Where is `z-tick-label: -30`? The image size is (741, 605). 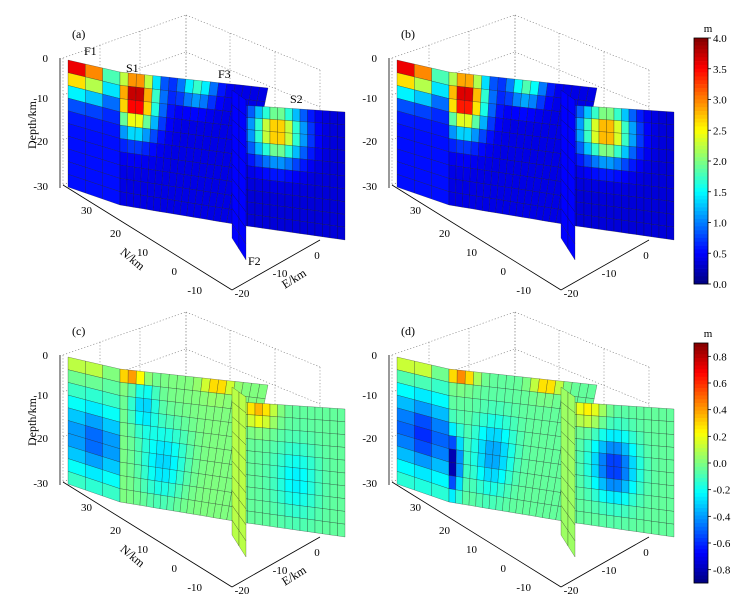 z-tick-label: -30 is located at coordinates (369, 484).